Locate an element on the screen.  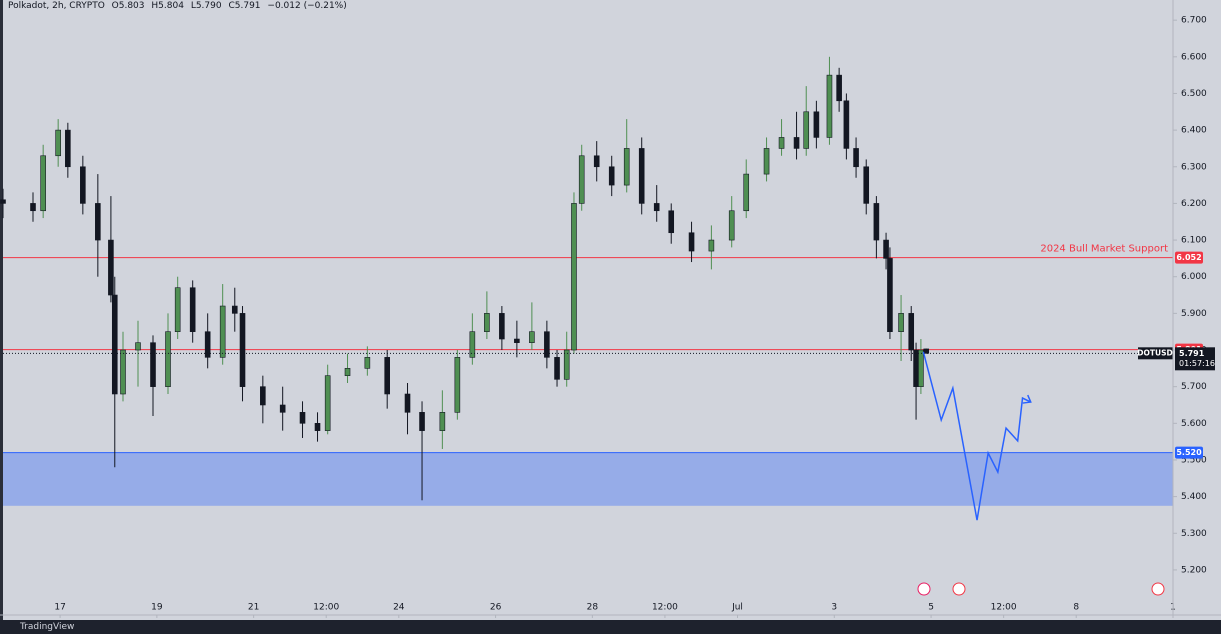
projection is located at coordinates (977, 436).